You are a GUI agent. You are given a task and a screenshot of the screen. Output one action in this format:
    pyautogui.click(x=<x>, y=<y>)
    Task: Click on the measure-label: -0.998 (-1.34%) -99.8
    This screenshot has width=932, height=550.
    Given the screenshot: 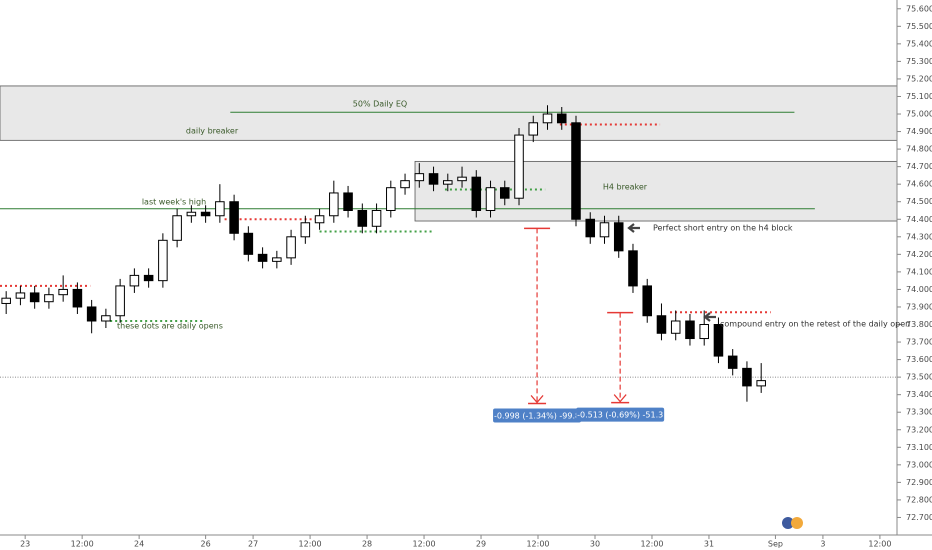 What is the action you would take?
    pyautogui.click(x=537, y=415)
    